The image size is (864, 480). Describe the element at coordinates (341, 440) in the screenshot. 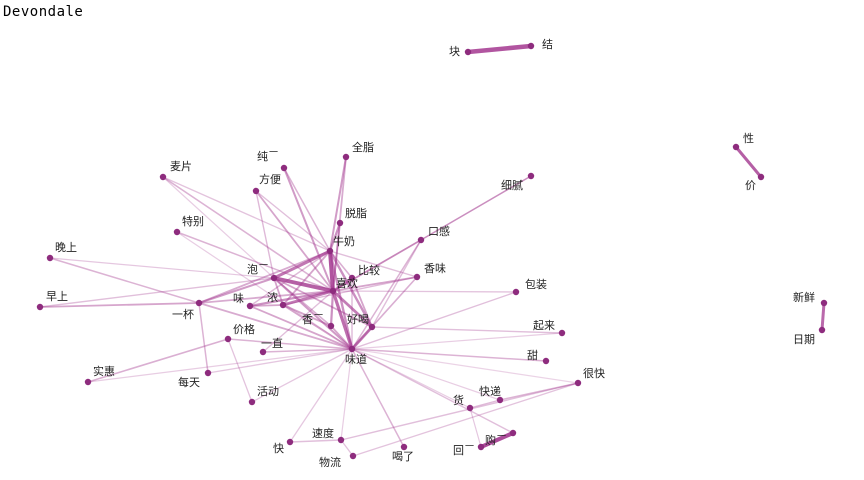

I see `graph-node-sudu` at that location.